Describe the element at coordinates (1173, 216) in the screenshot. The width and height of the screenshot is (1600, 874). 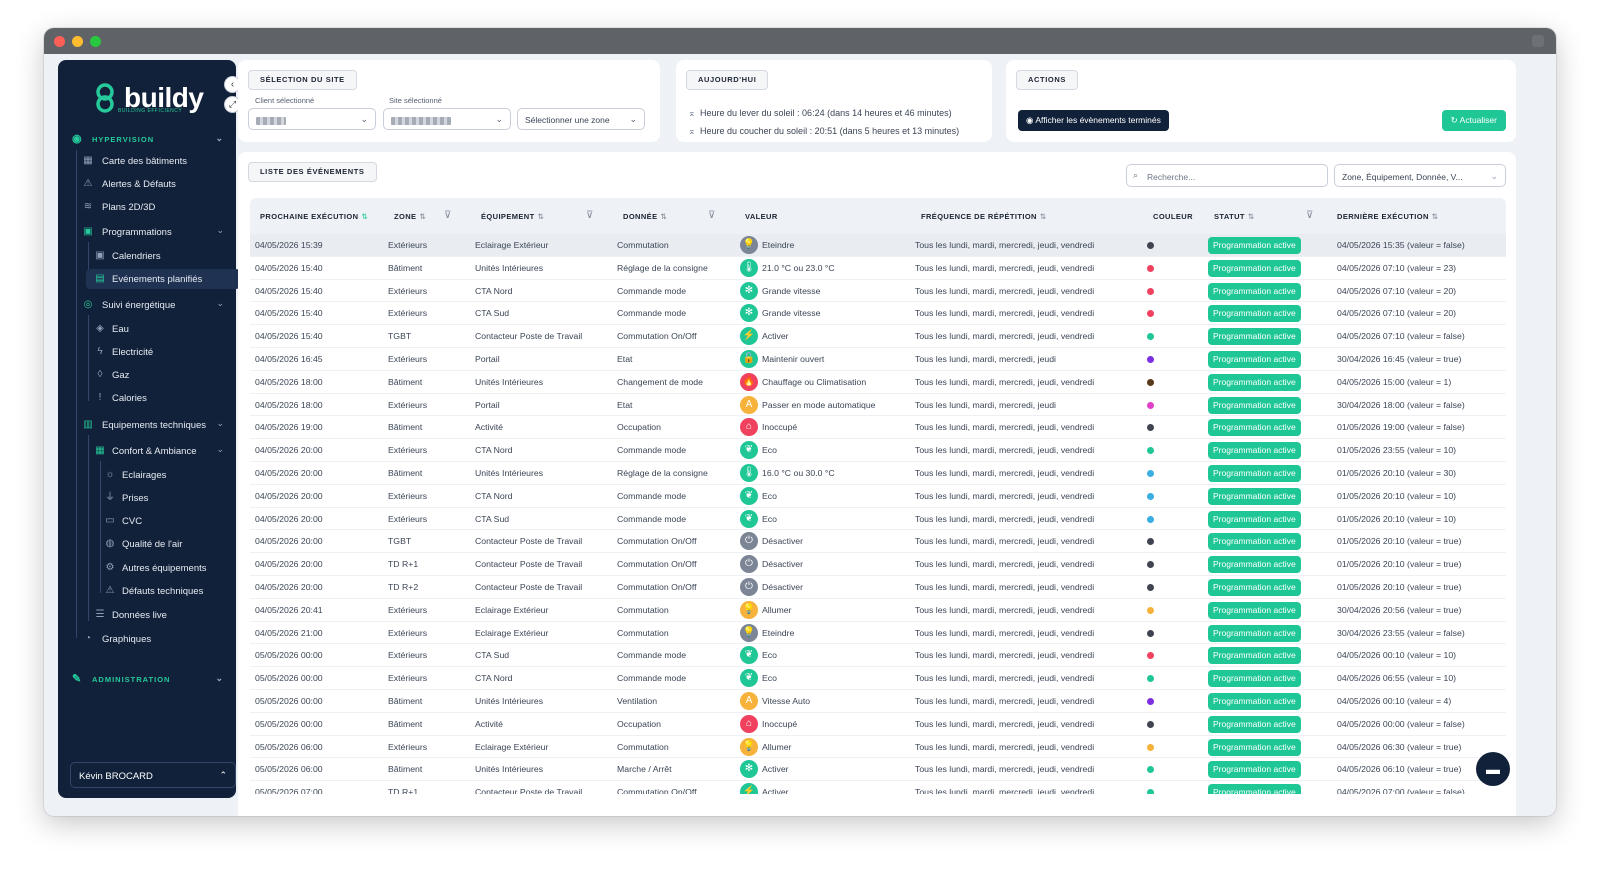
I see `col-couleur: COULEUR` at that location.